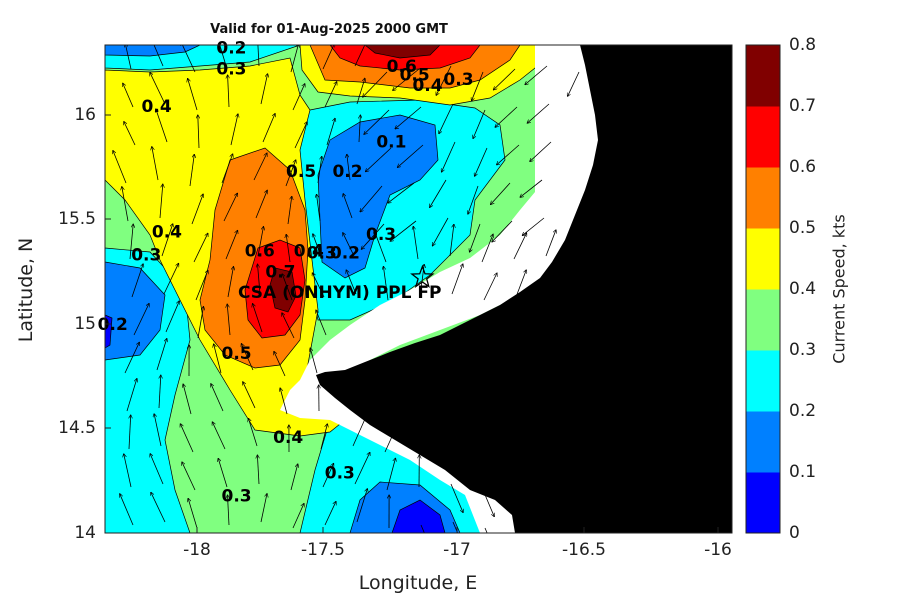 The width and height of the screenshot is (900, 600). I want to click on x-tick-label: -17, so click(457, 550).